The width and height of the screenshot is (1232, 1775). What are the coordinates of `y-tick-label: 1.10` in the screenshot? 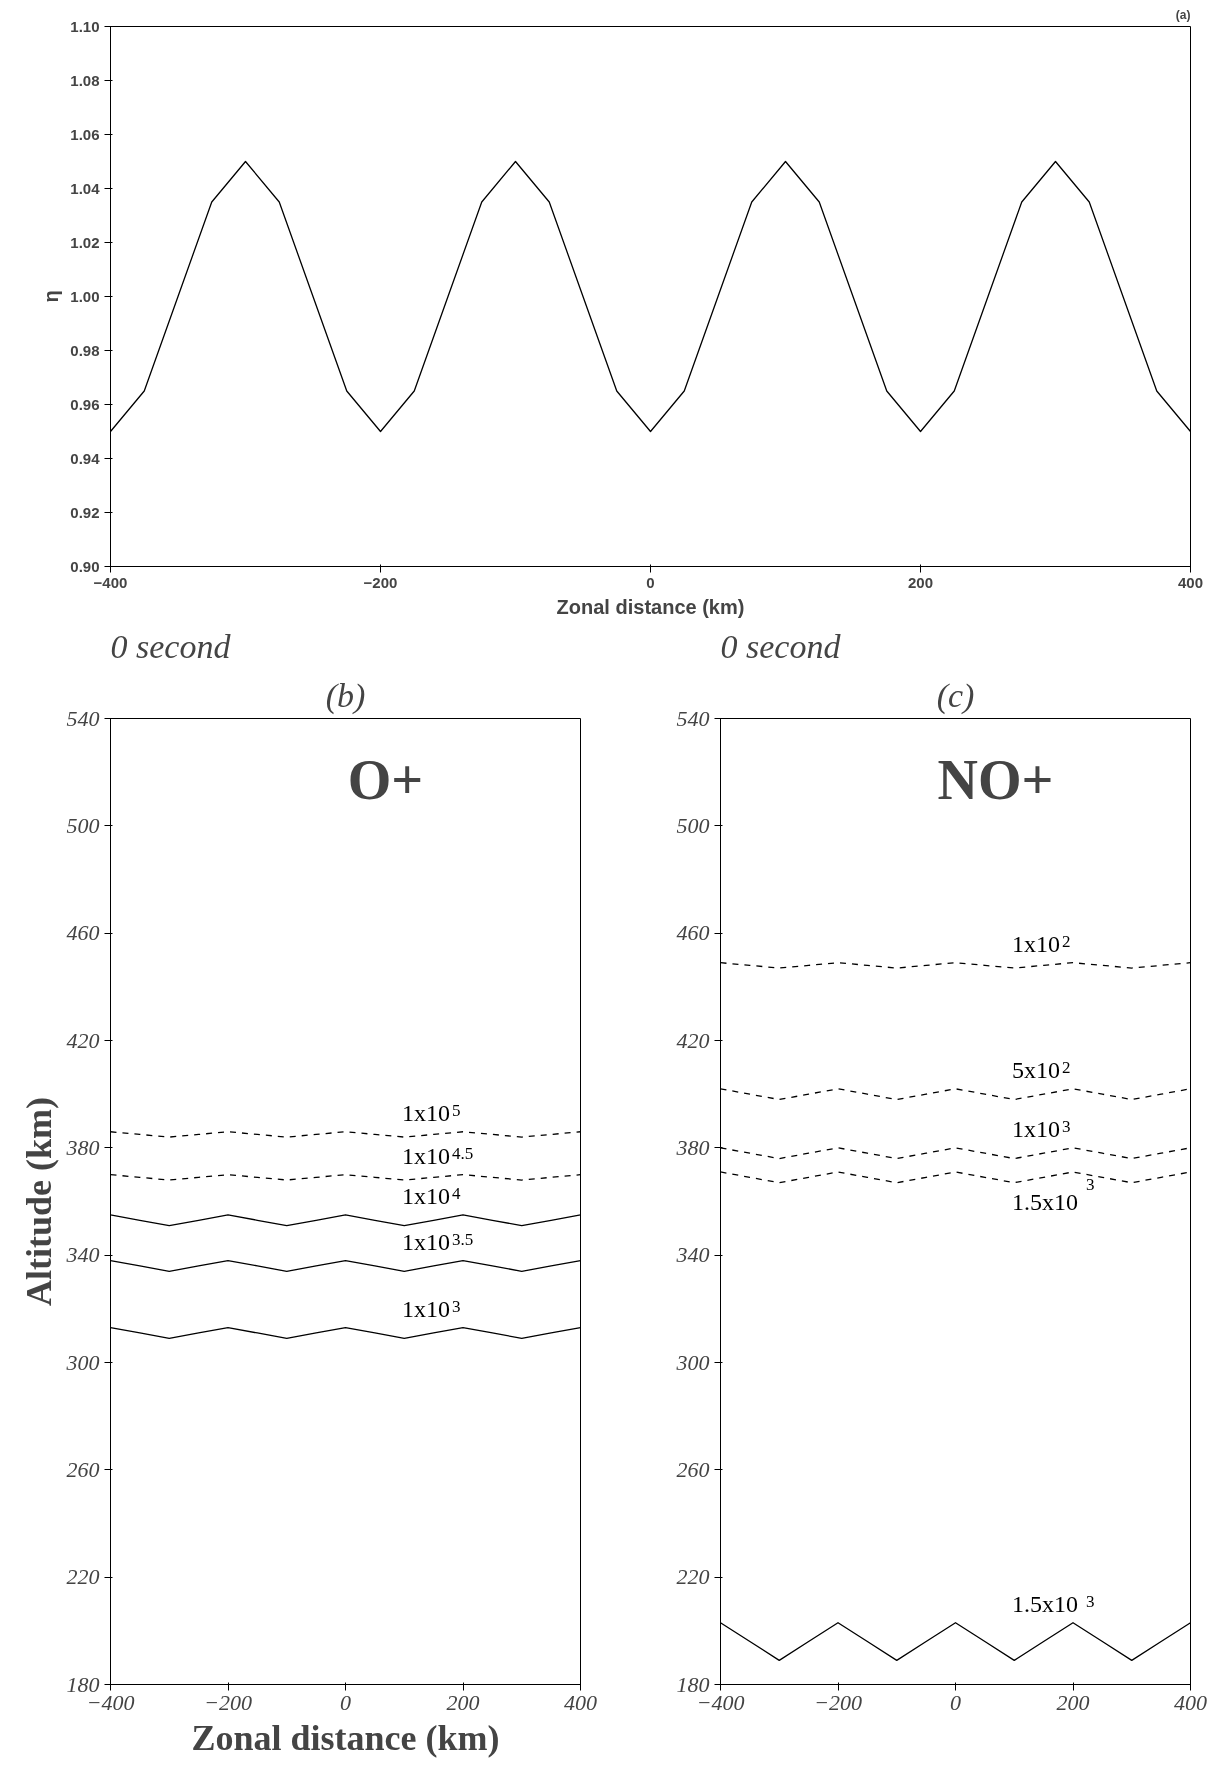 It's located at (85, 26).